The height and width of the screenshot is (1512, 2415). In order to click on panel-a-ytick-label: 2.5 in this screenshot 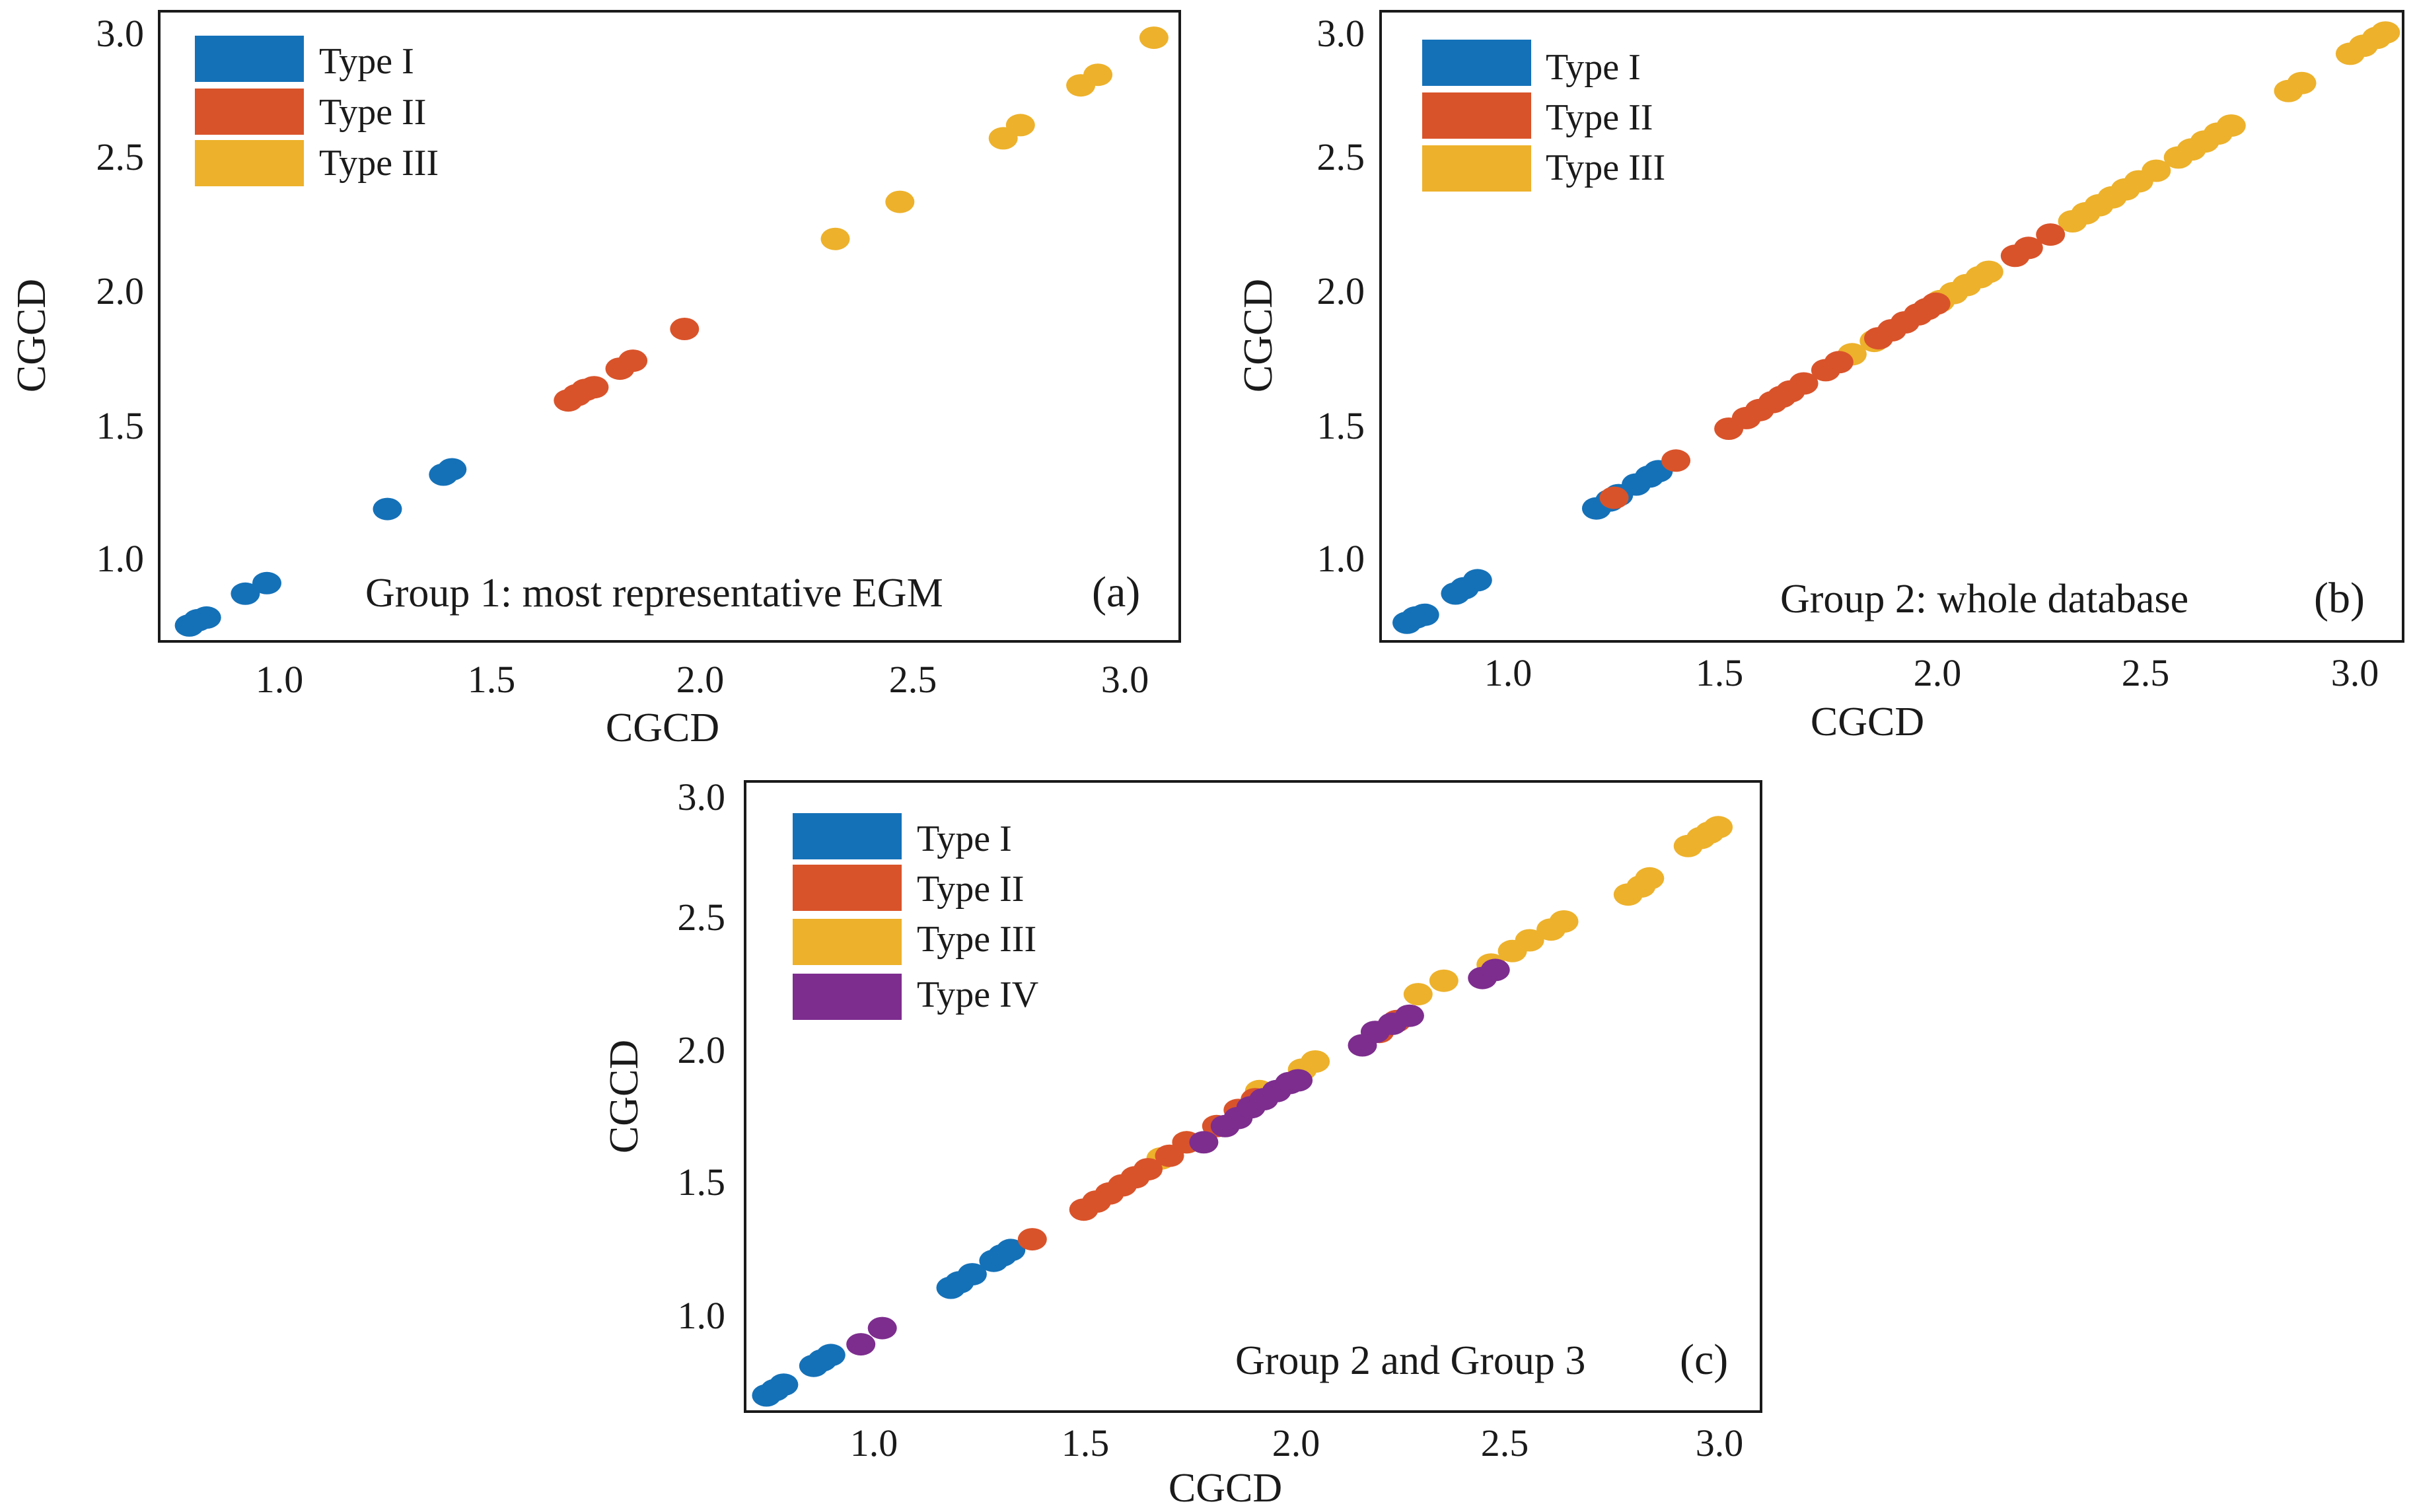, I will do `click(120, 156)`.